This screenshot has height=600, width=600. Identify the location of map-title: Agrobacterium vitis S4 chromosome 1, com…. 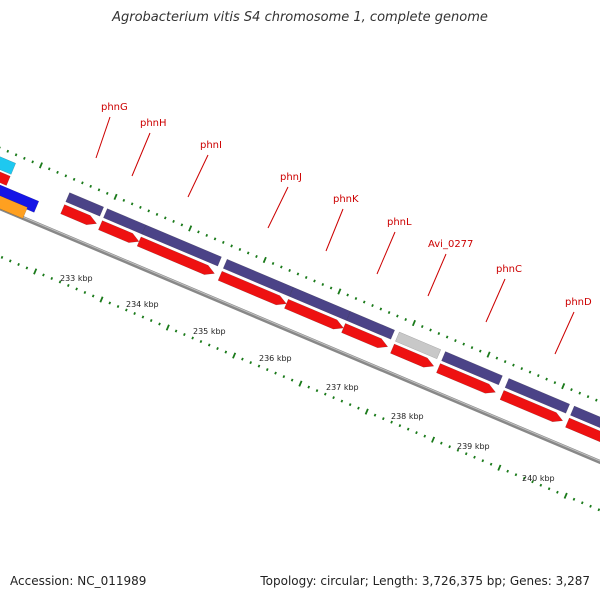
(300, 17).